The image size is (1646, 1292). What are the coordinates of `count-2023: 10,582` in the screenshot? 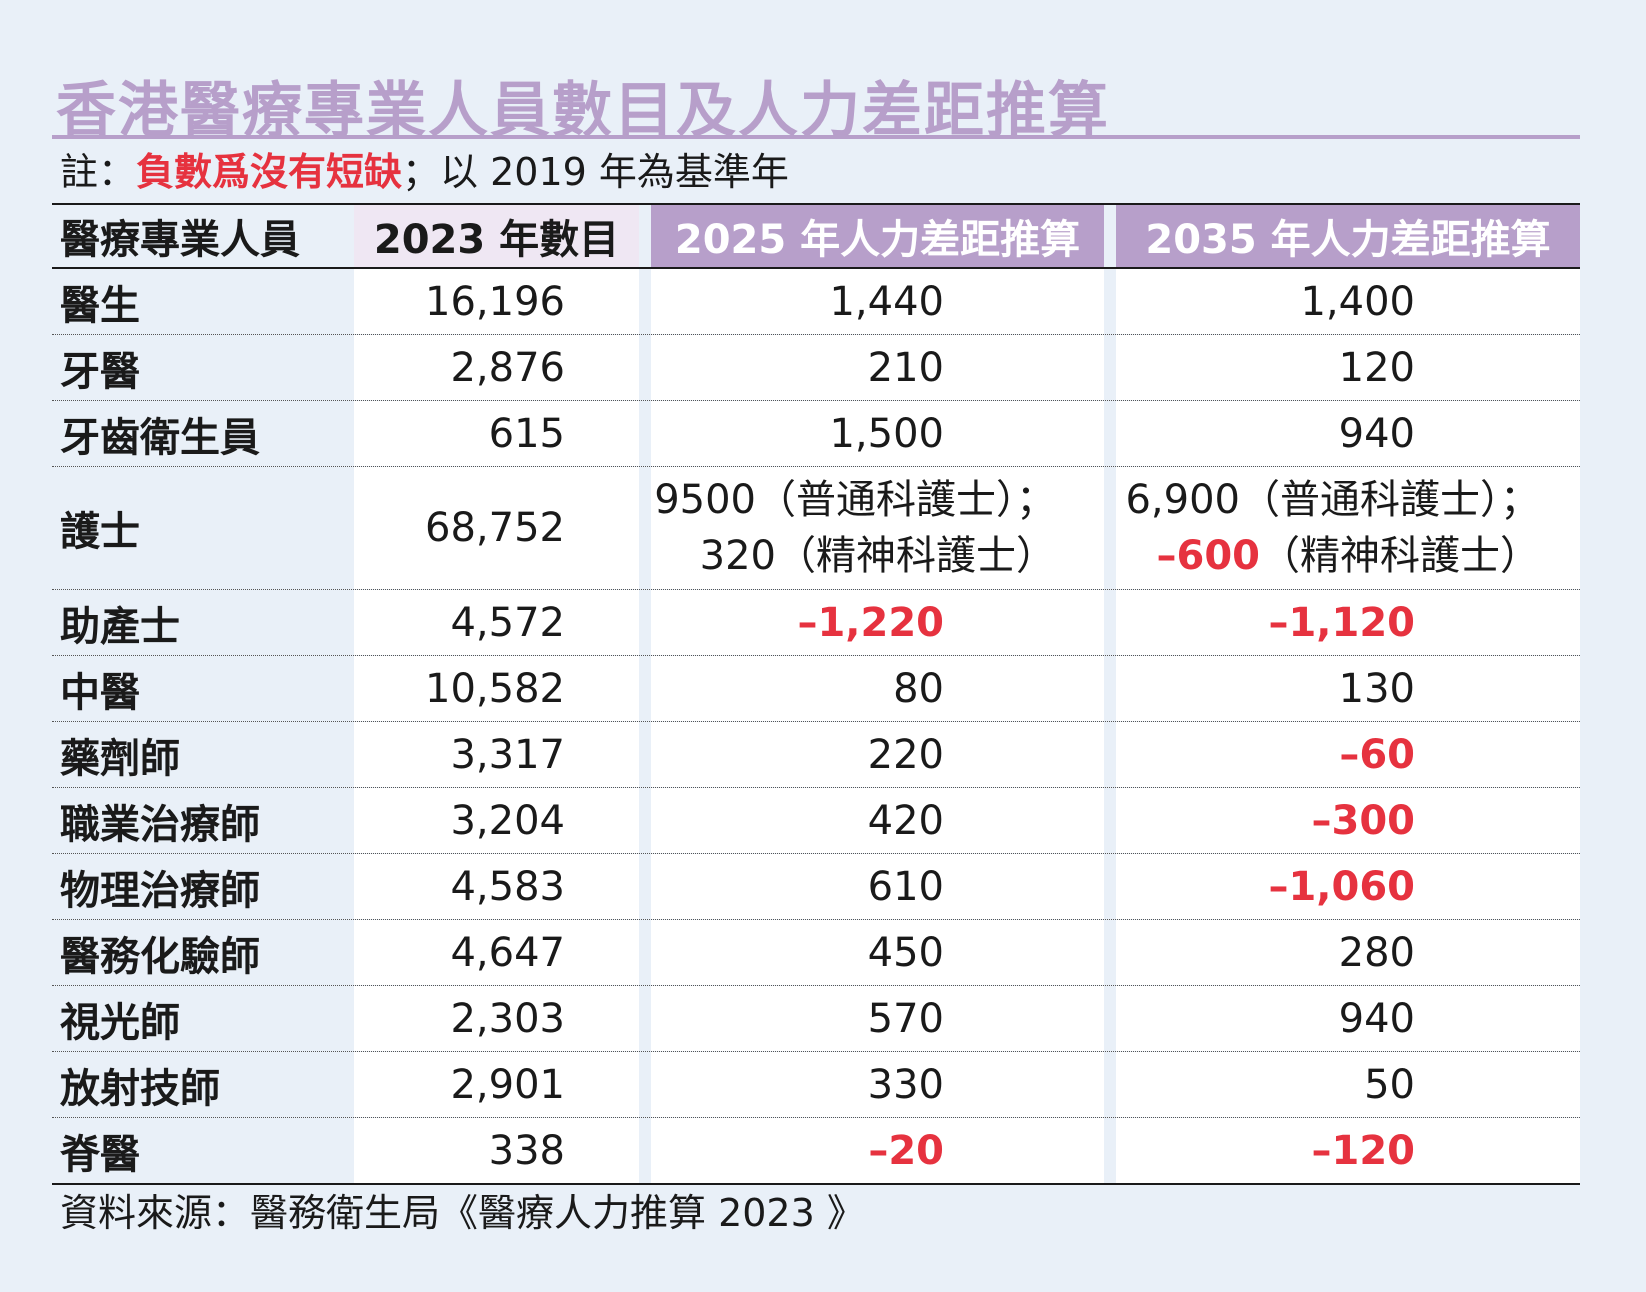 It's located at (496, 688).